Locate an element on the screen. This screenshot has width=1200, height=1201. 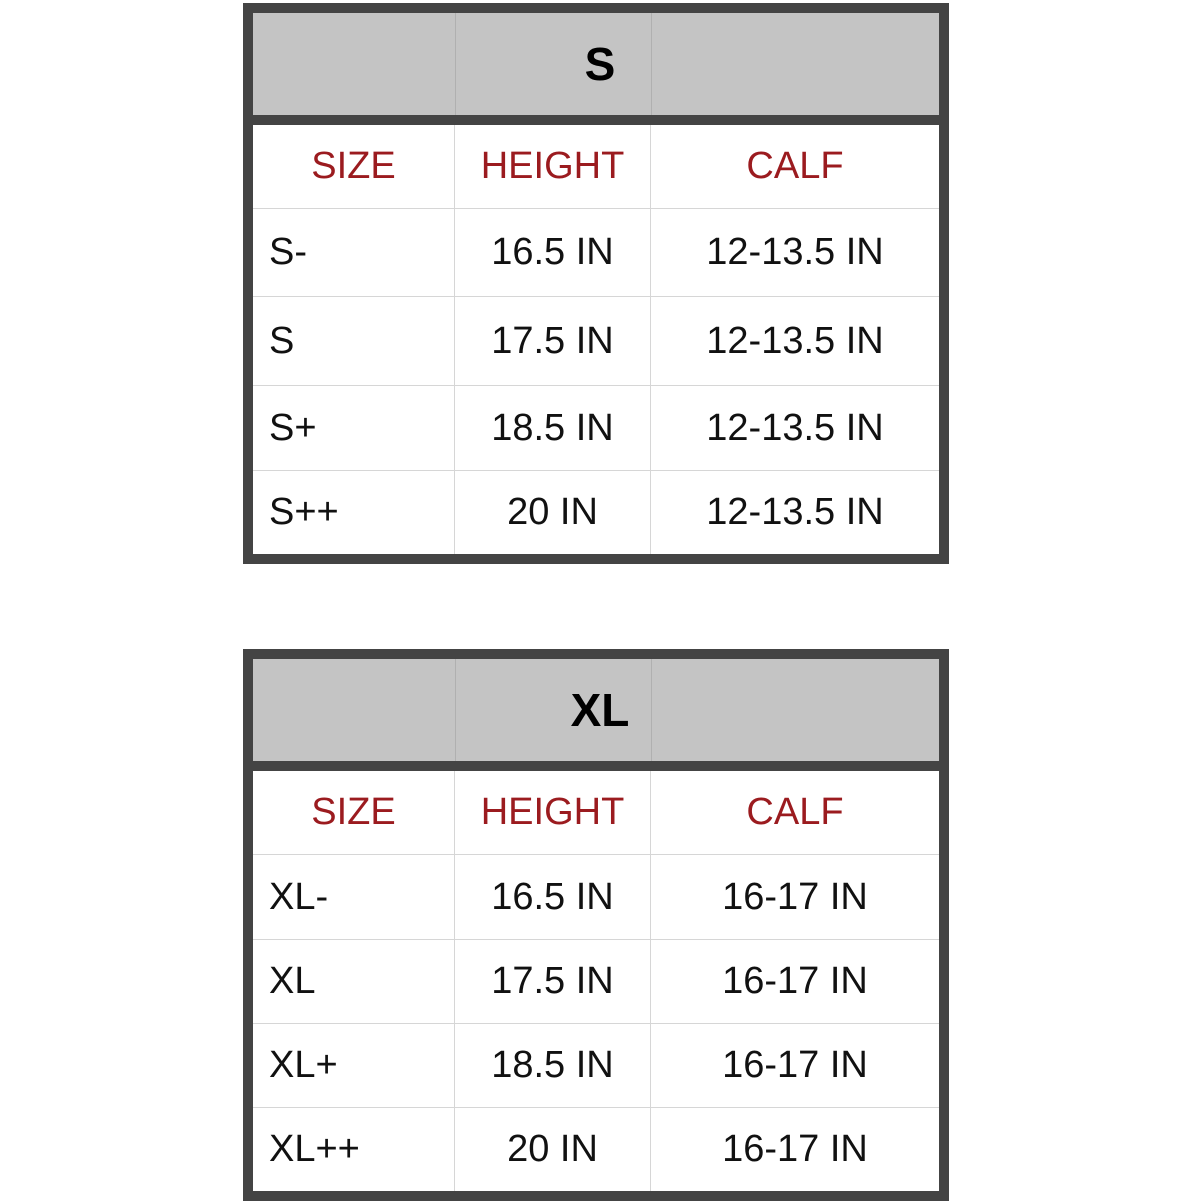
table-title-row: S is located at coordinates (596, 69).